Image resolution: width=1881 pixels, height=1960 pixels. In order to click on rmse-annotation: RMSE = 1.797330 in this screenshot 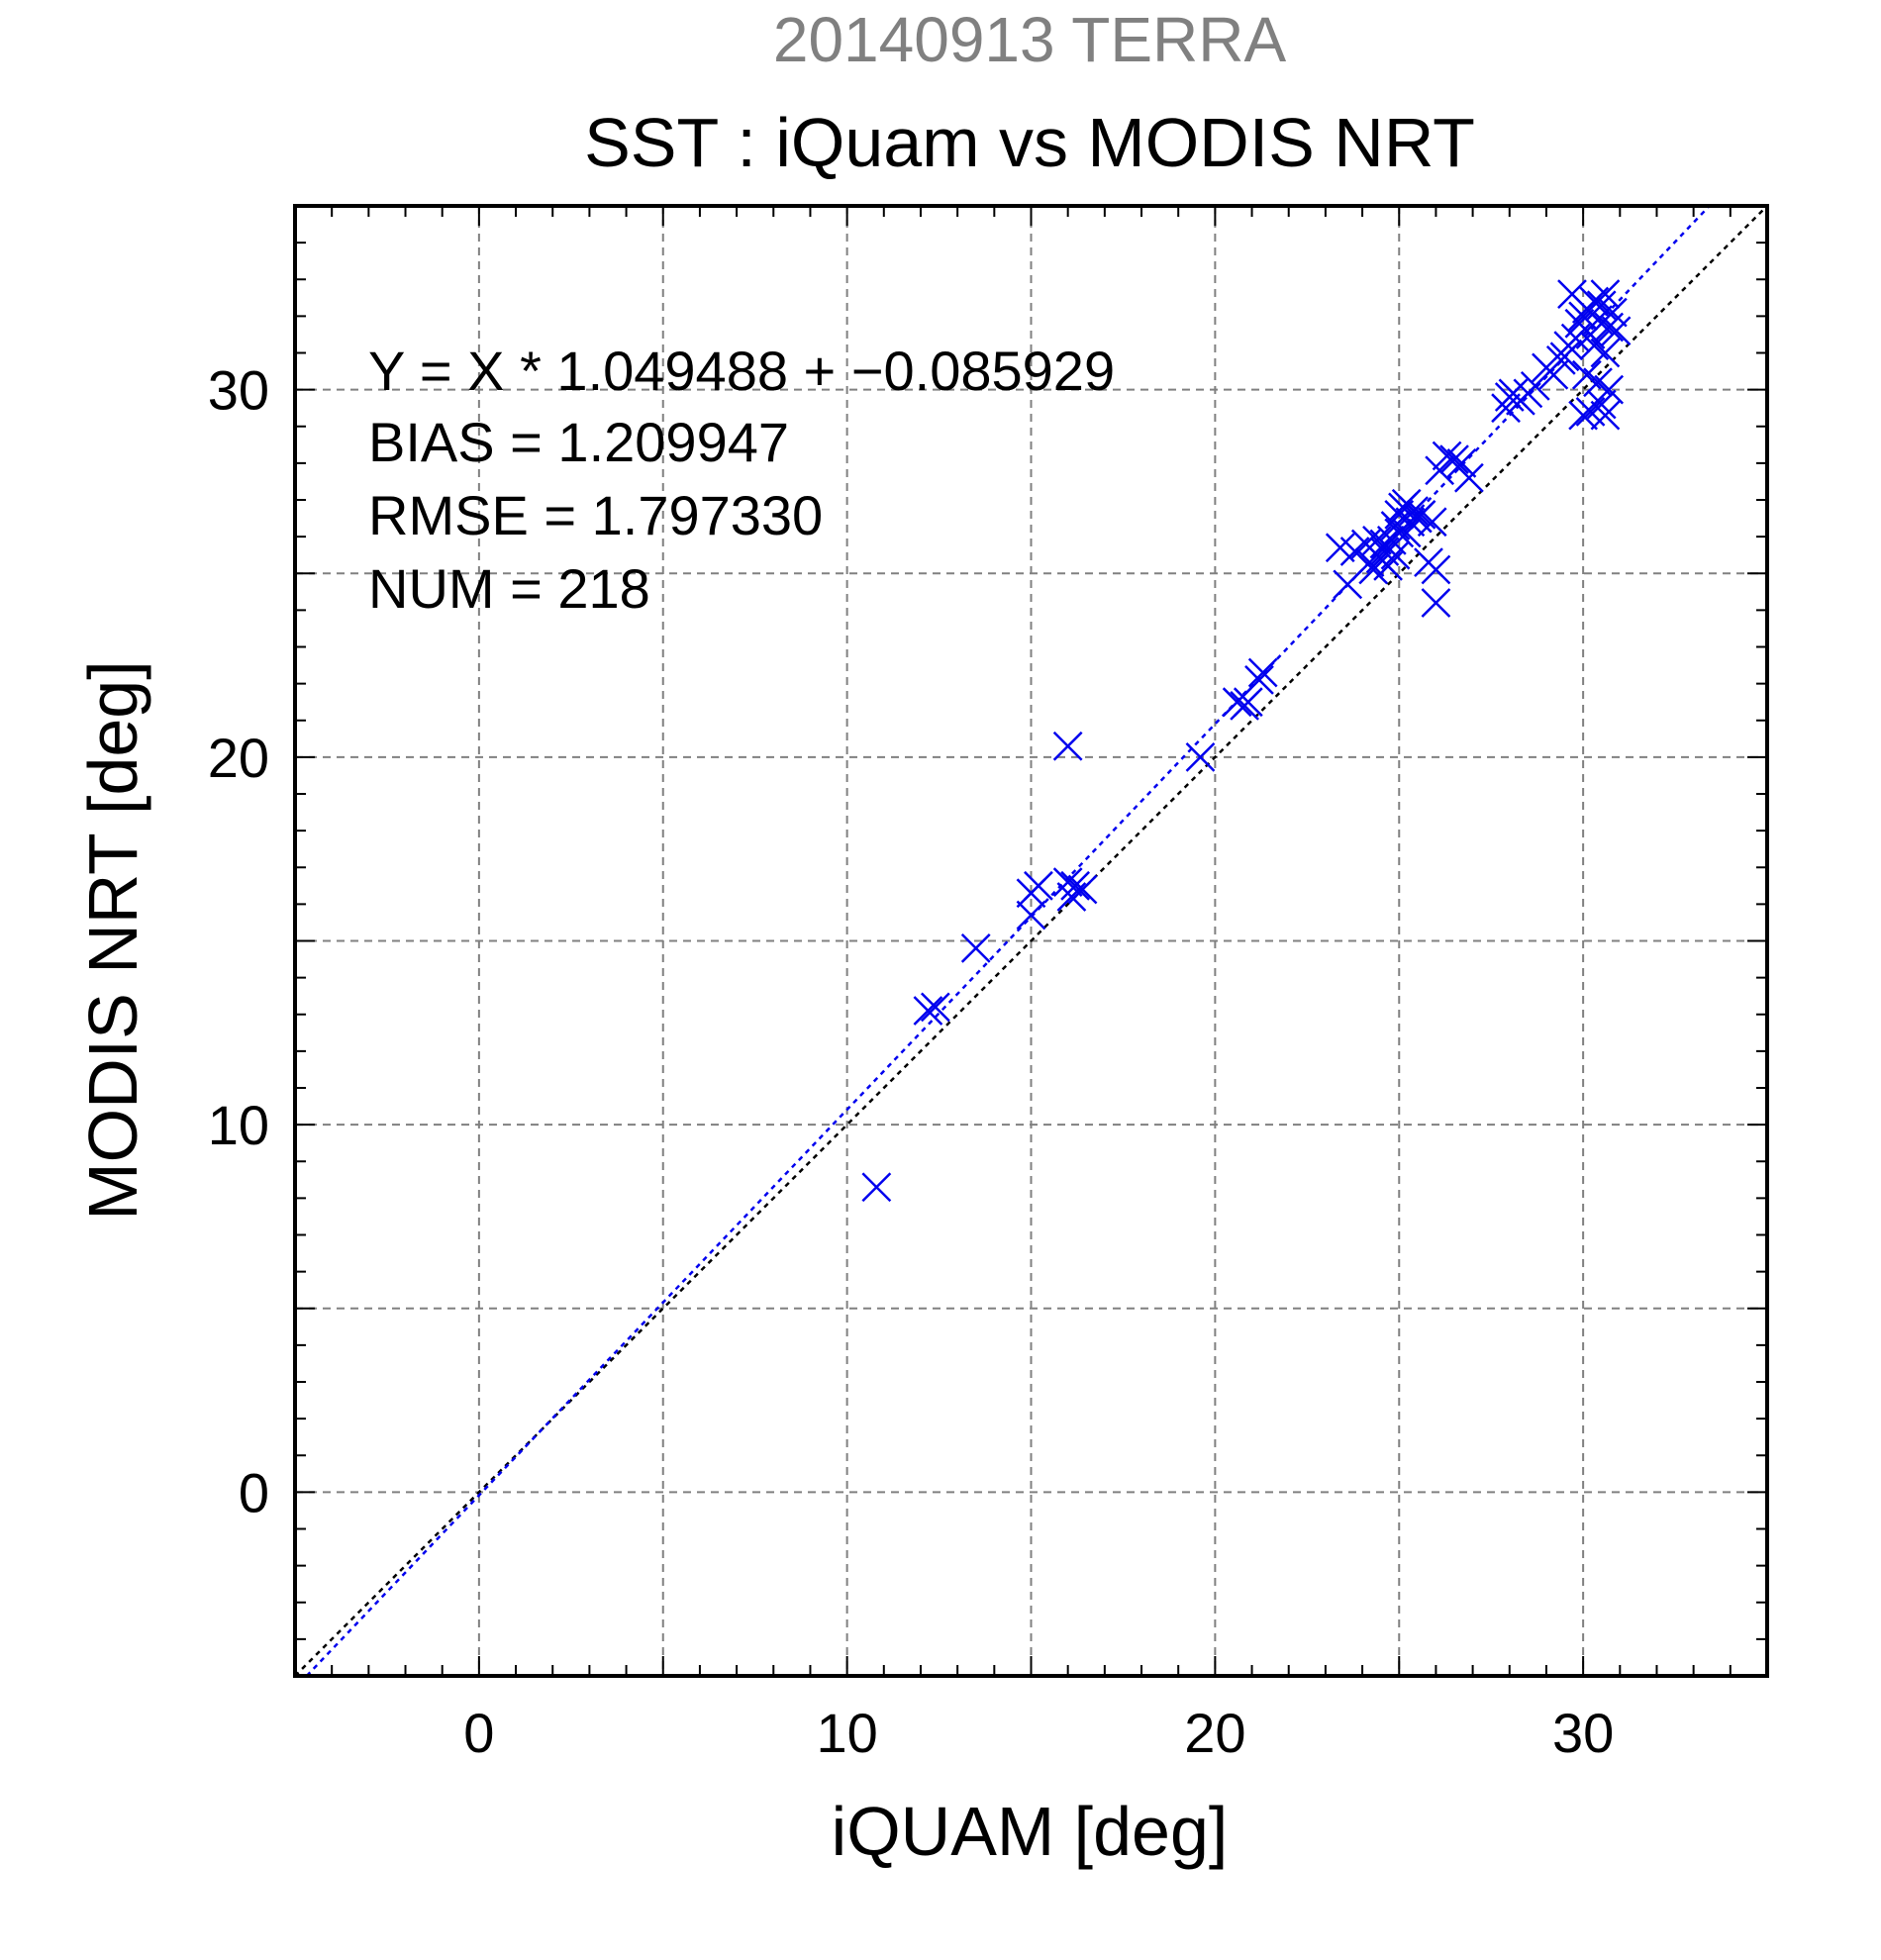, I will do `click(595, 515)`.